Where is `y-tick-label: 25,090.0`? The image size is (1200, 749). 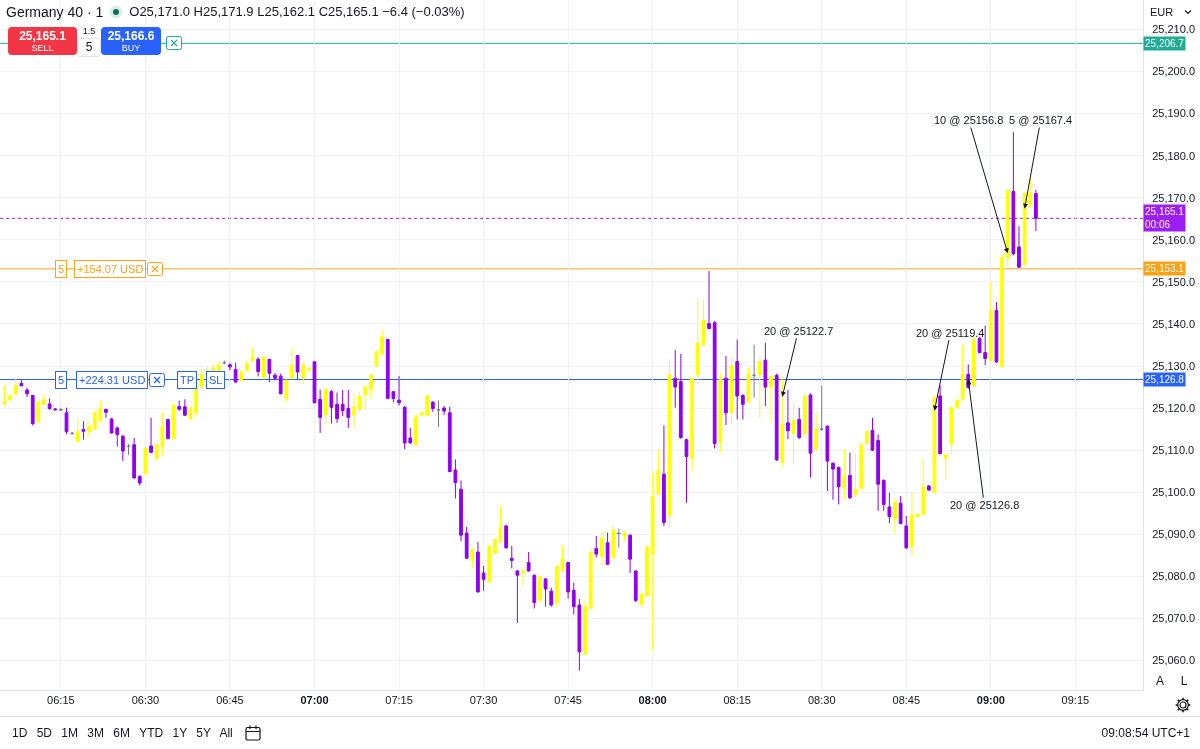 y-tick-label: 25,090.0 is located at coordinates (1174, 534).